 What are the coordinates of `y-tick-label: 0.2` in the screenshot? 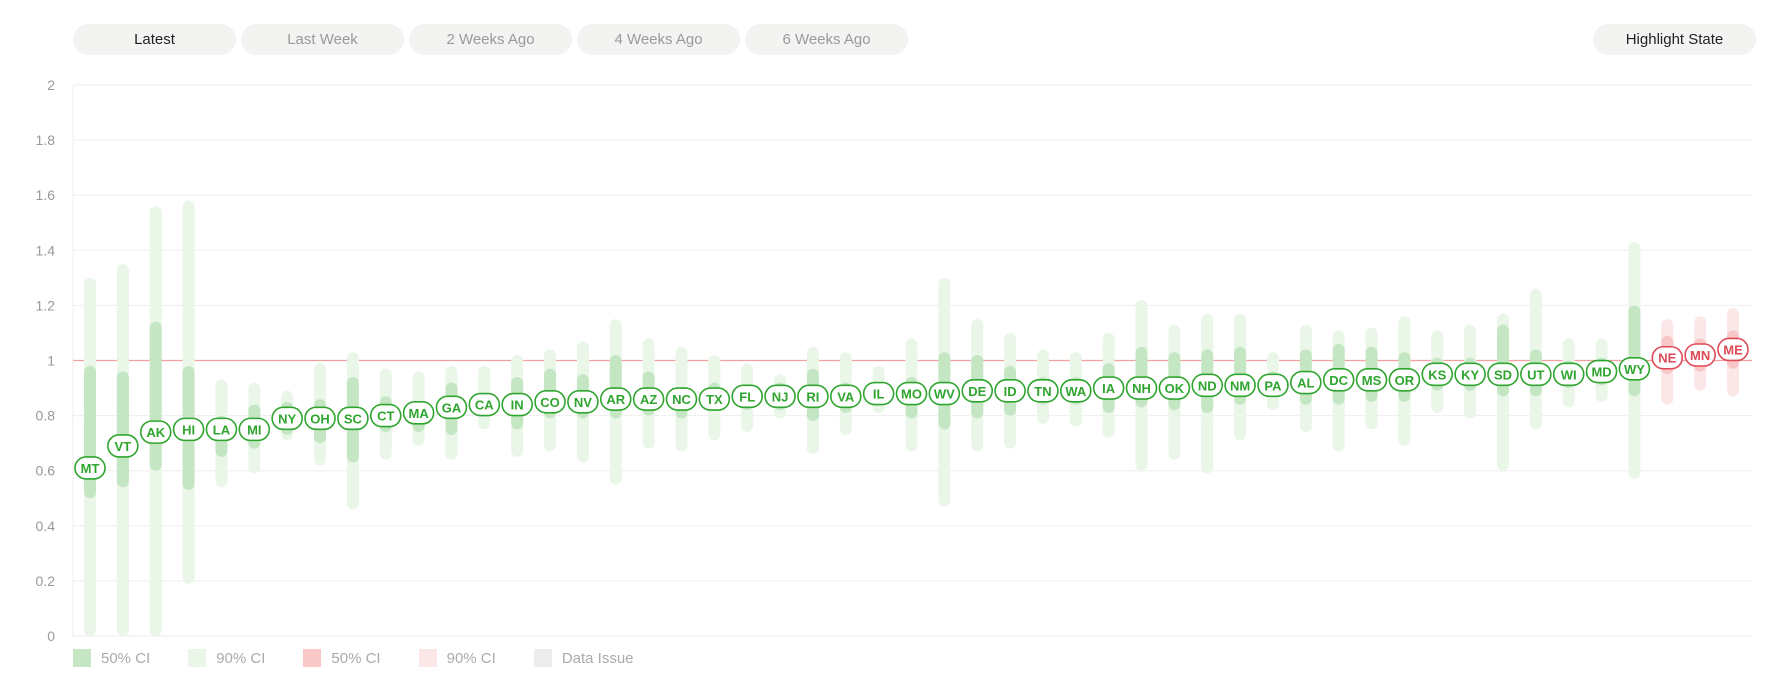 It's located at (46, 581).